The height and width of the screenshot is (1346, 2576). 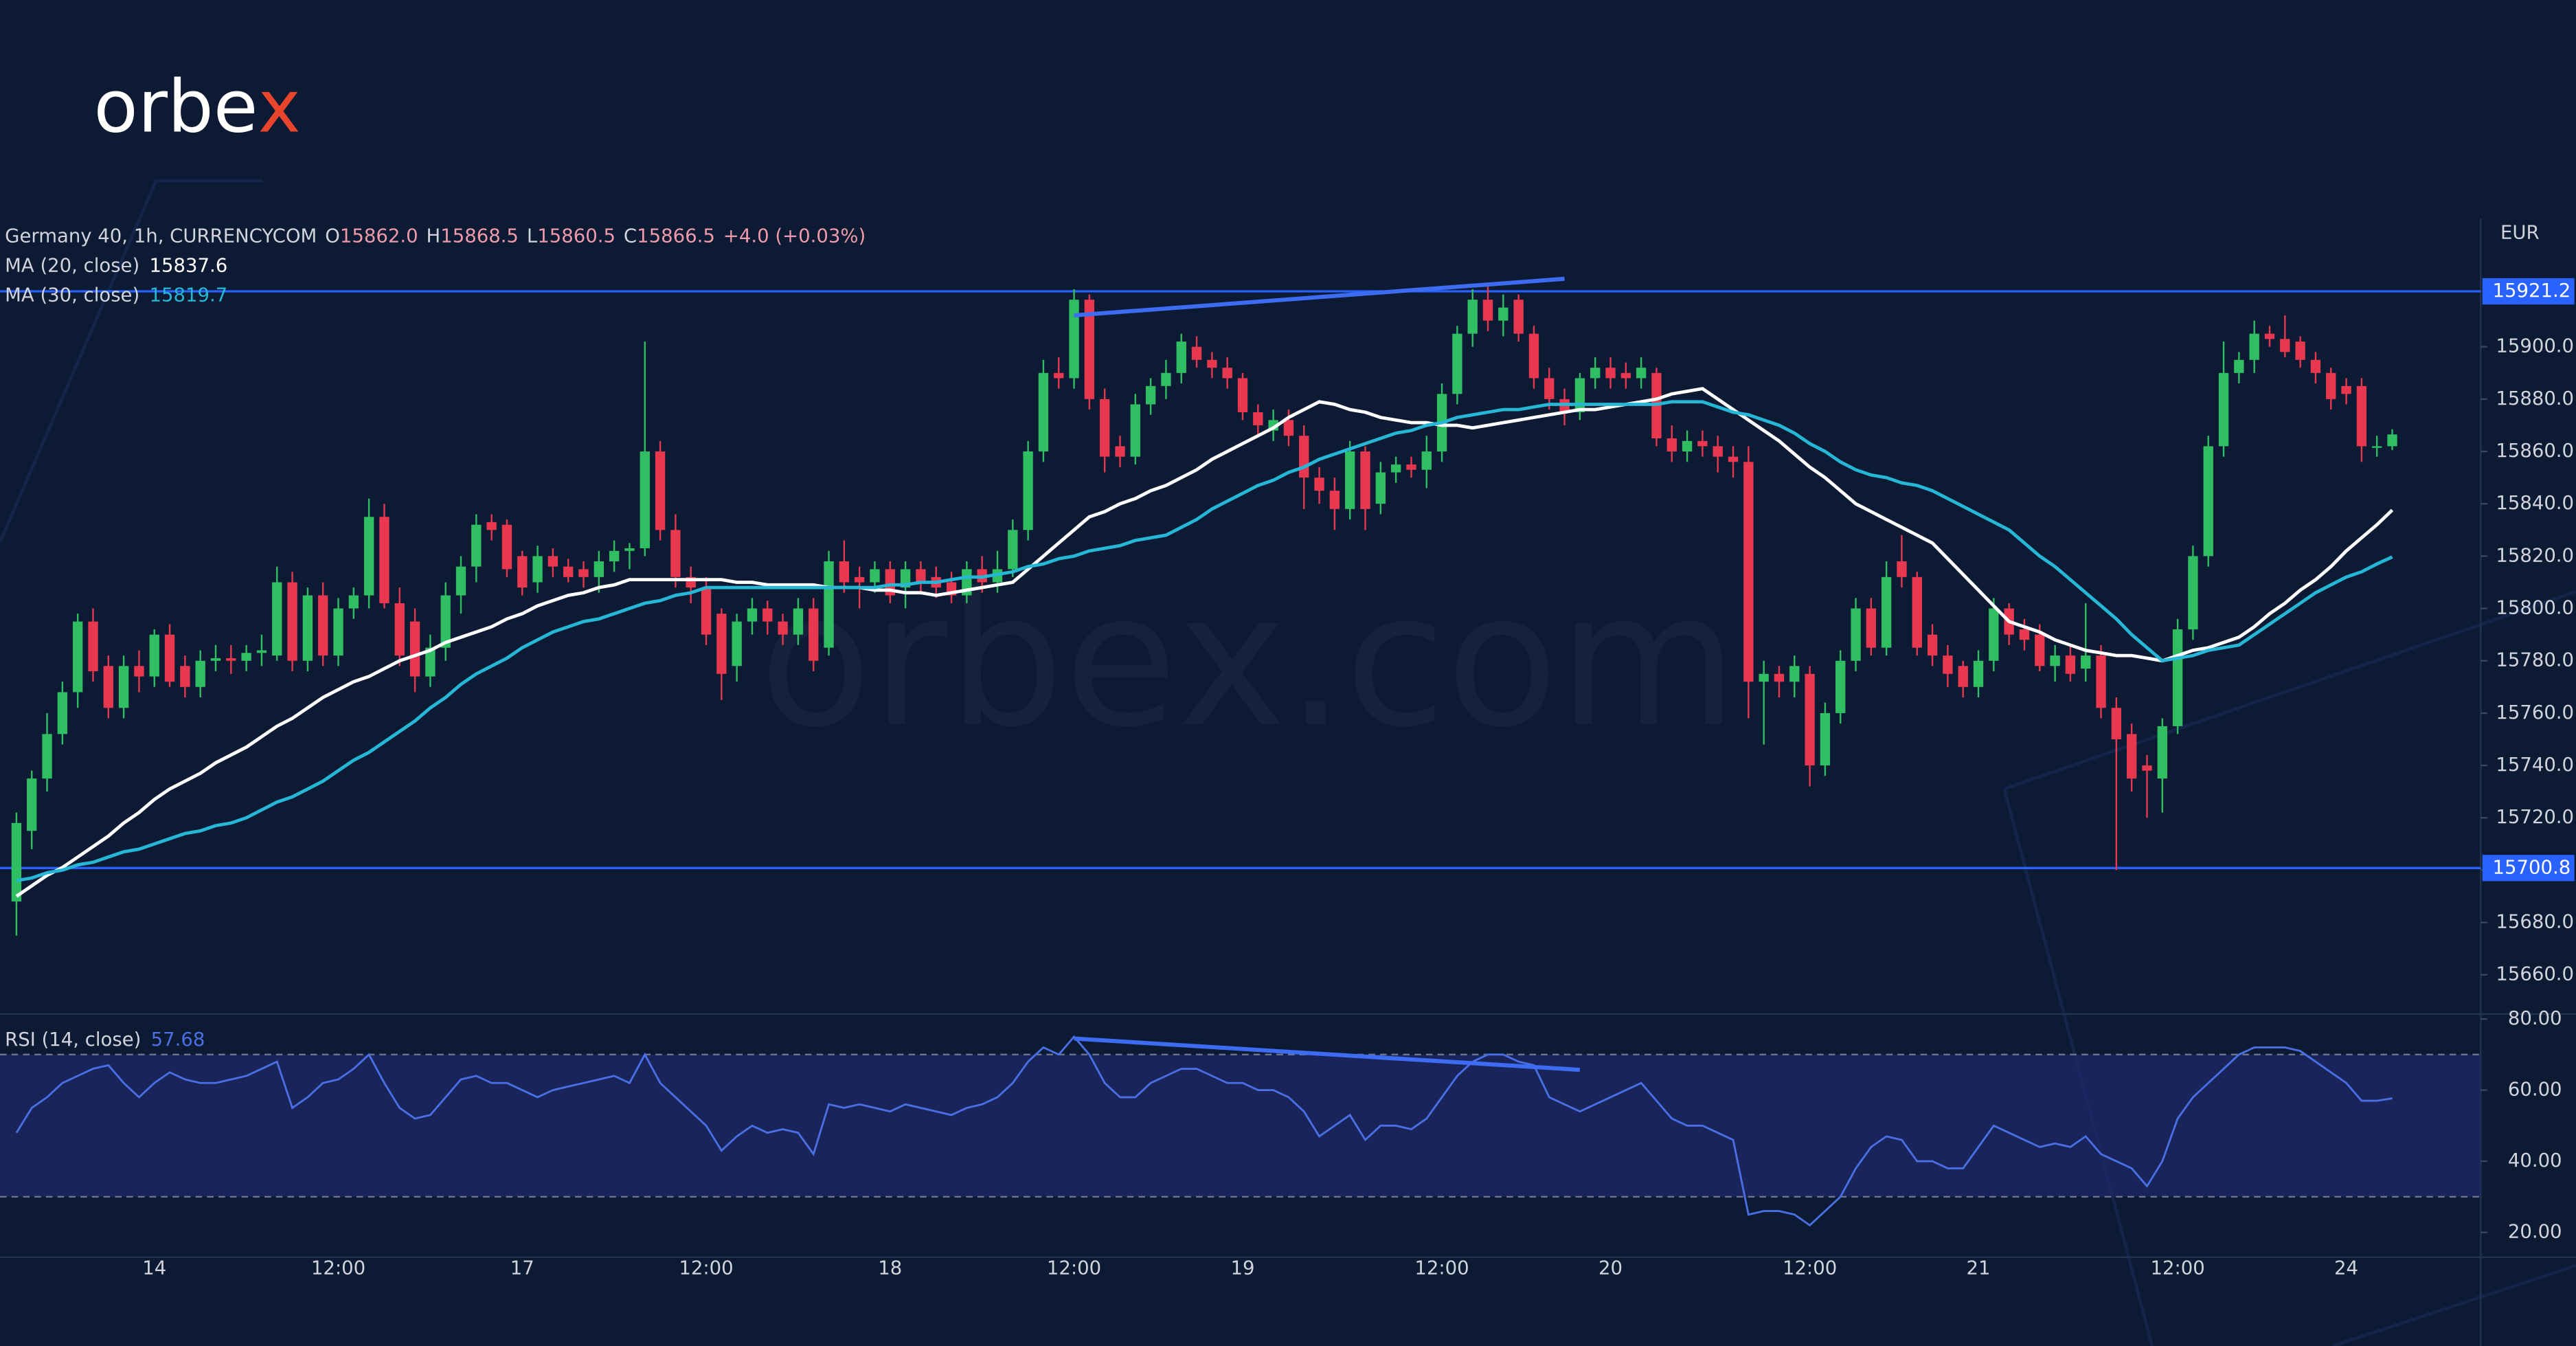 What do you see at coordinates (73, 1040) in the screenshot?
I see `rsi-legend-name: RSI (14, close)` at bounding box center [73, 1040].